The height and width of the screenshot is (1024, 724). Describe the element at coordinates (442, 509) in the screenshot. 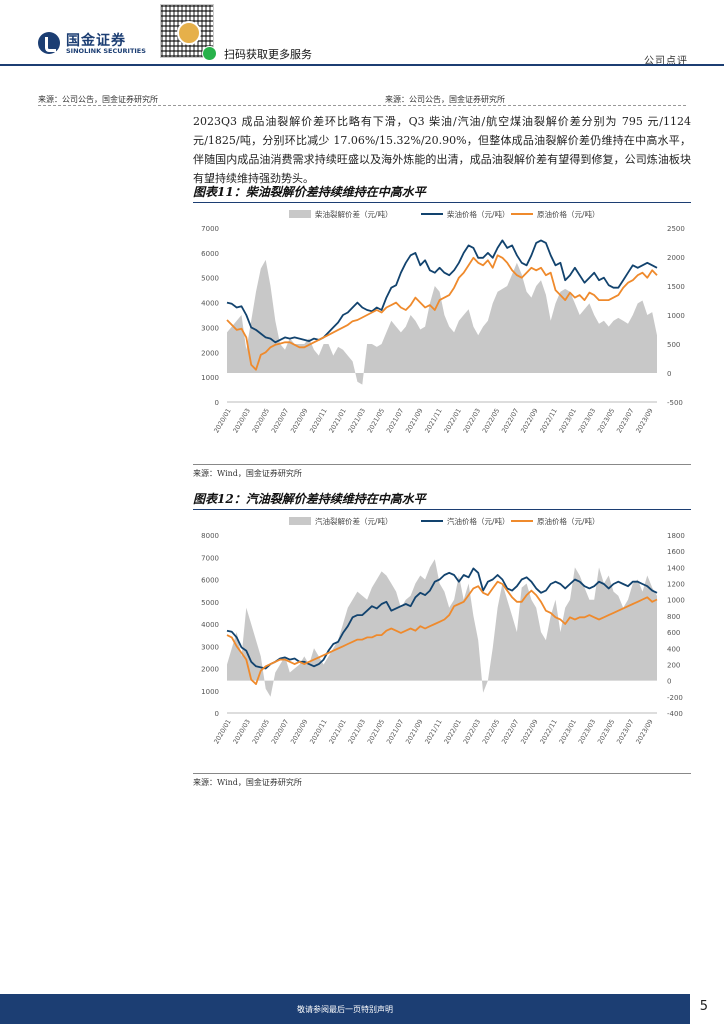

I see `figure-12-title-rule` at that location.